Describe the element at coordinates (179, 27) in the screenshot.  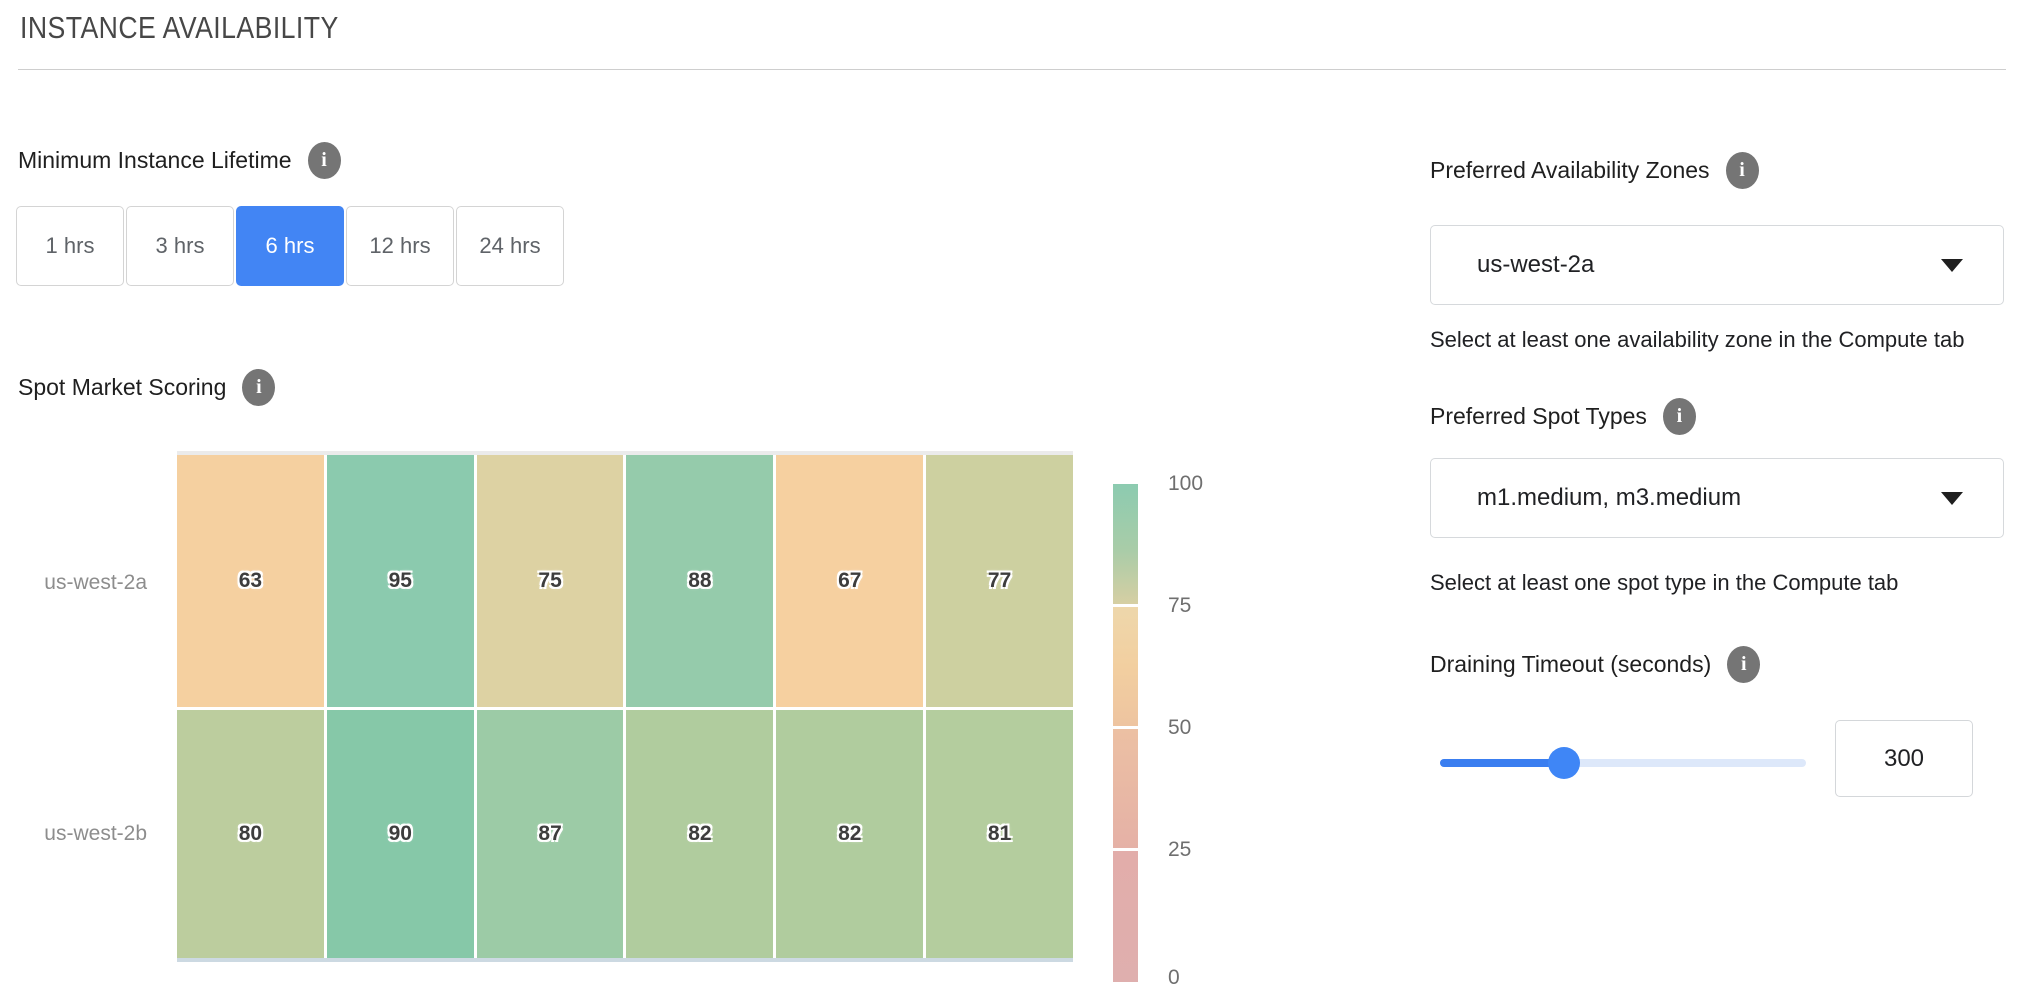
I see `page-title: INSTANCE AVAILABILITY` at that location.